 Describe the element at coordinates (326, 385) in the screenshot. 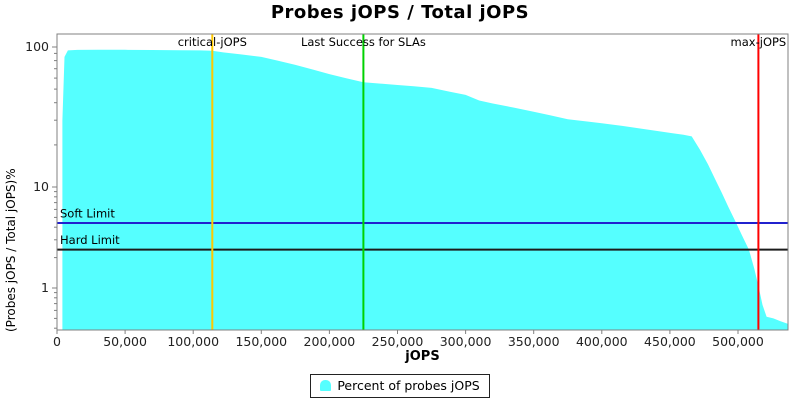

I see `area-series-swatch-icon` at that location.